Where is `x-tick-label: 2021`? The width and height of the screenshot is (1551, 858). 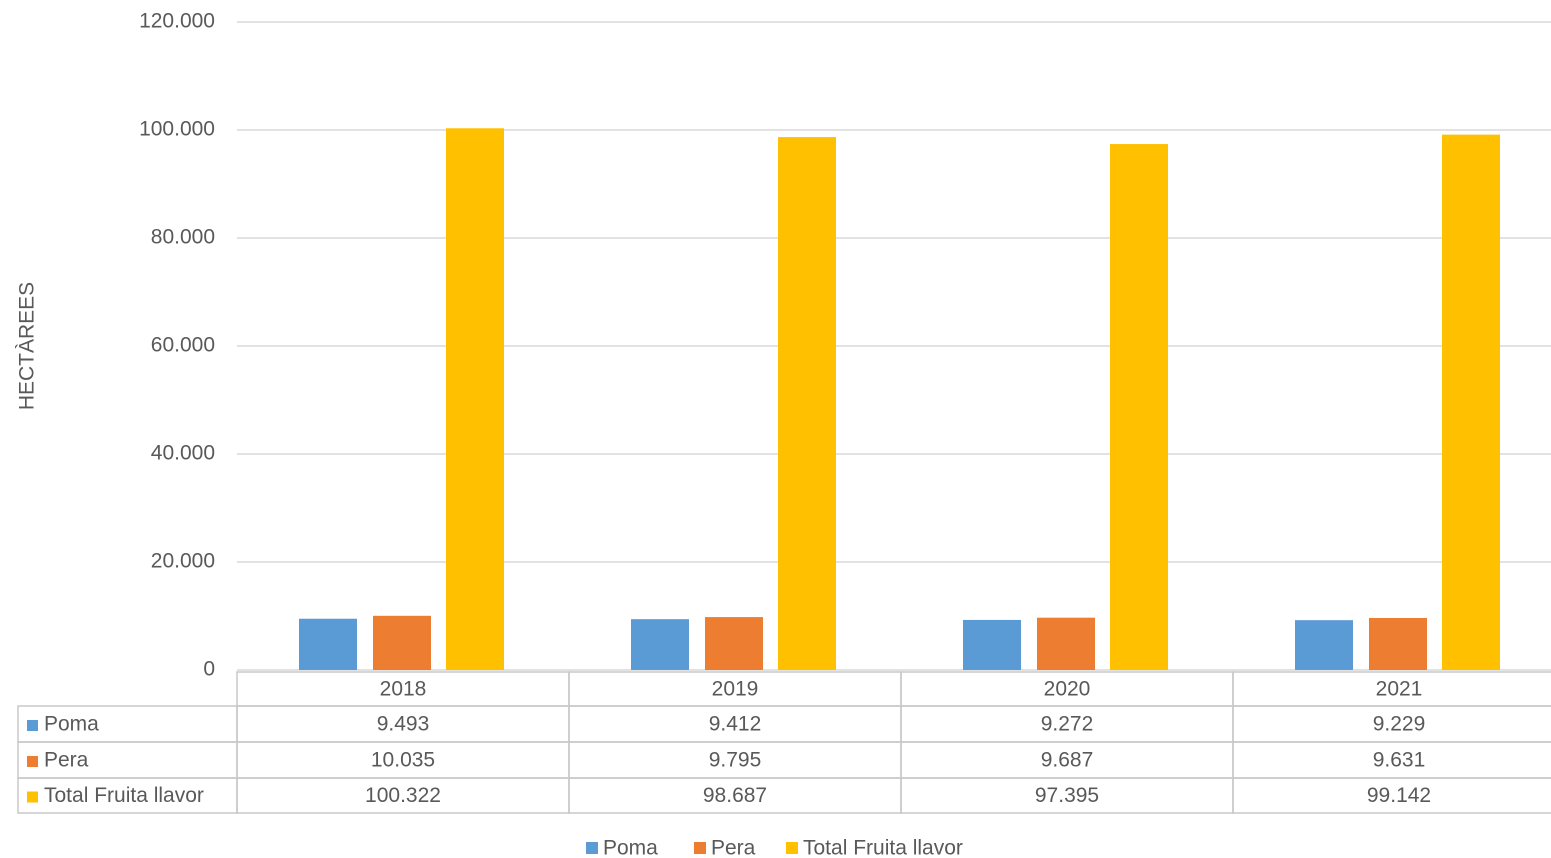 x-tick-label: 2021 is located at coordinates (1399, 689).